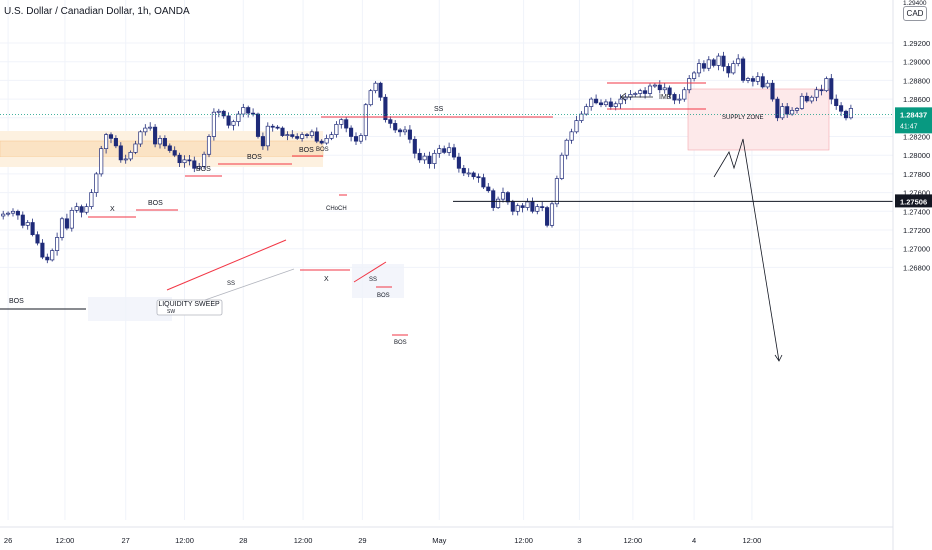 This screenshot has height=550, width=932. Describe the element at coordinates (913, 114) in the screenshot. I see `current-price-value: 1.28437` at that location.